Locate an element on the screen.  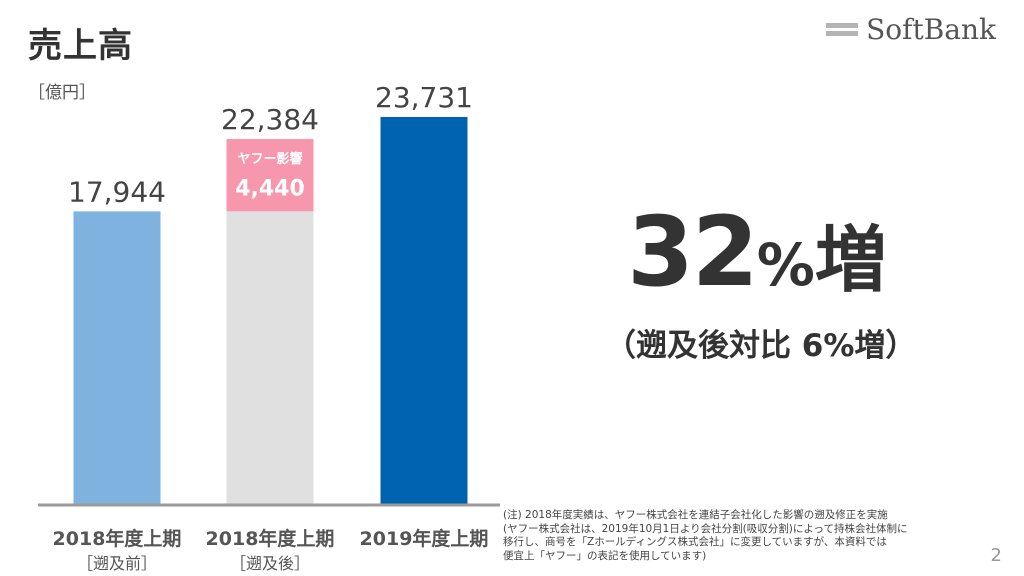
bar-total-label: 23,731 is located at coordinates (424, 97).